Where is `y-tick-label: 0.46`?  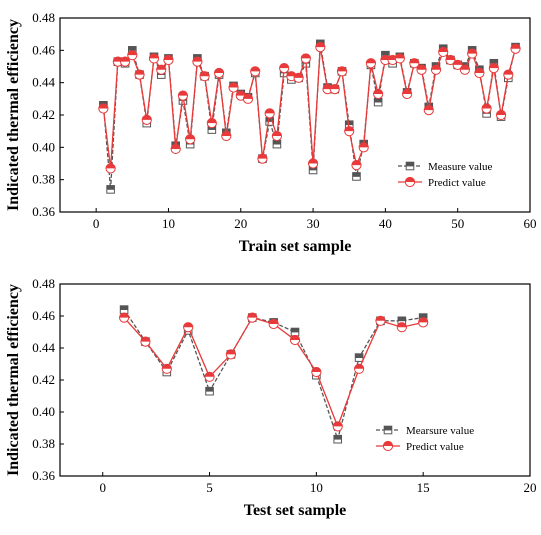
y-tick-label: 0.46 is located at coordinates (43, 315).